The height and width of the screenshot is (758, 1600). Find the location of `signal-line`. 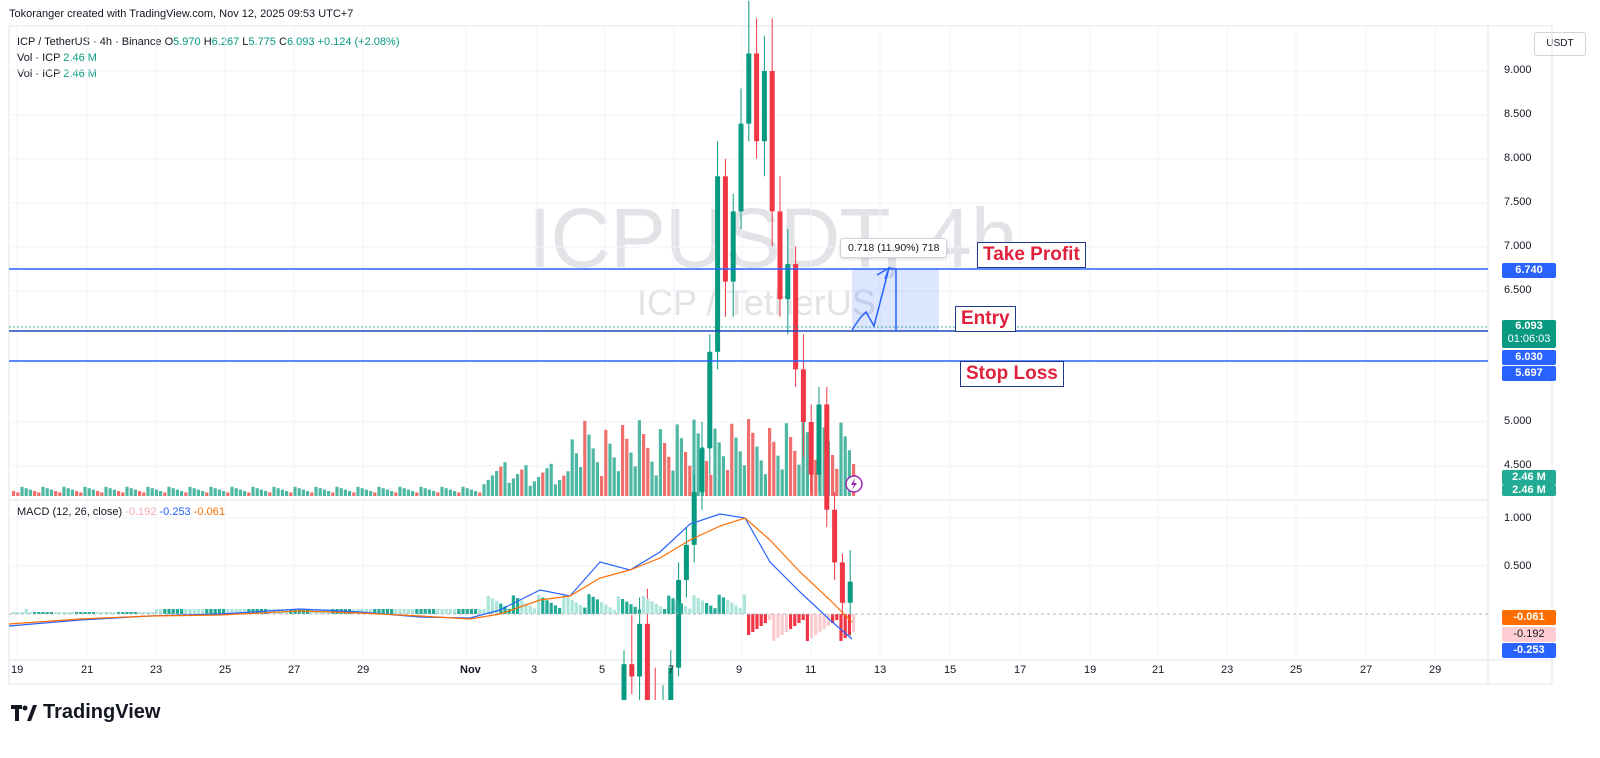

signal-line is located at coordinates (430, 571).